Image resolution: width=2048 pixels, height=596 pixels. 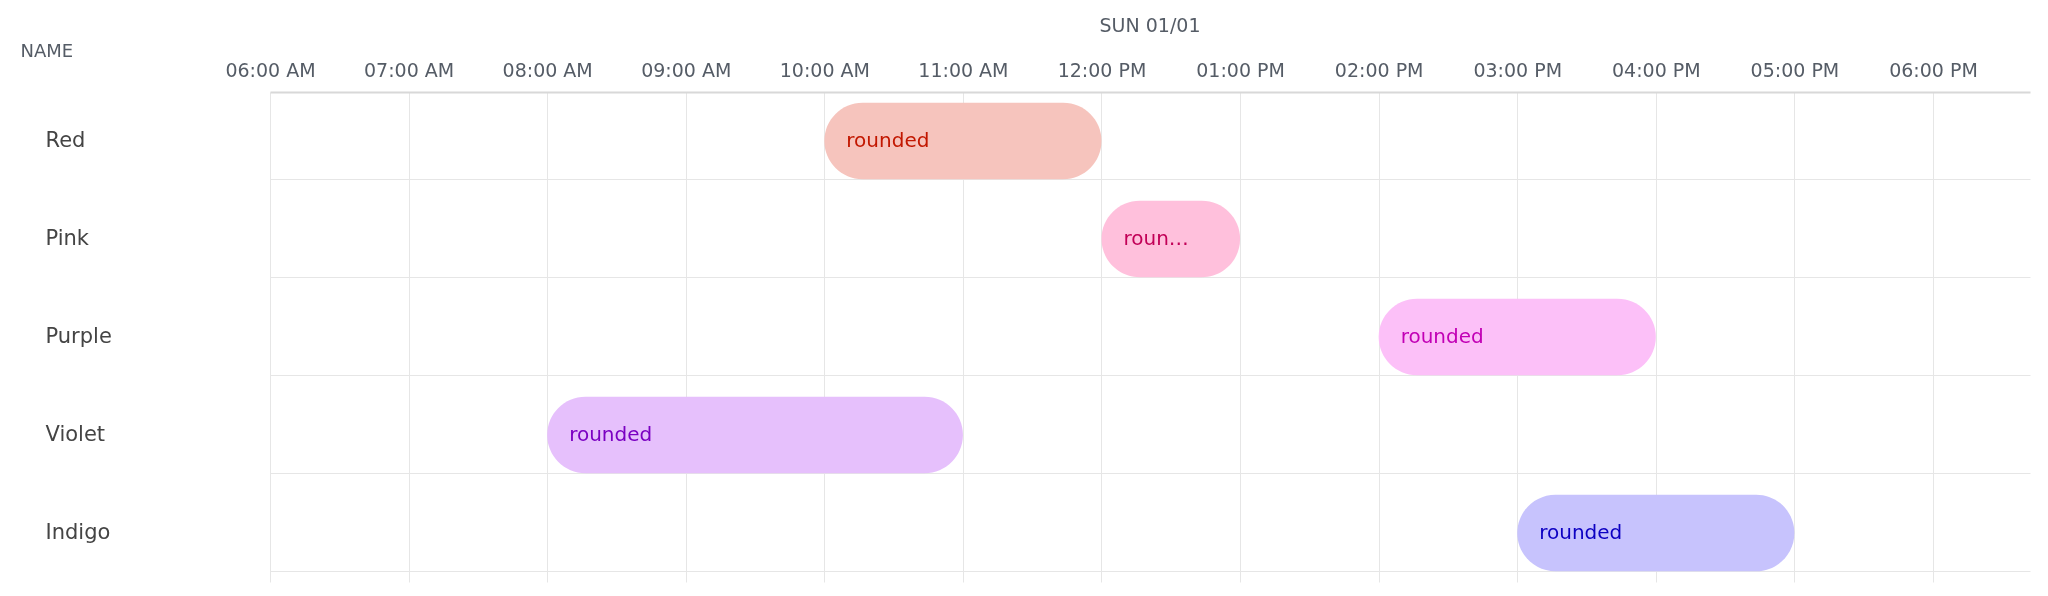 I want to click on y-tick-label: Indigo, so click(x=78, y=532).